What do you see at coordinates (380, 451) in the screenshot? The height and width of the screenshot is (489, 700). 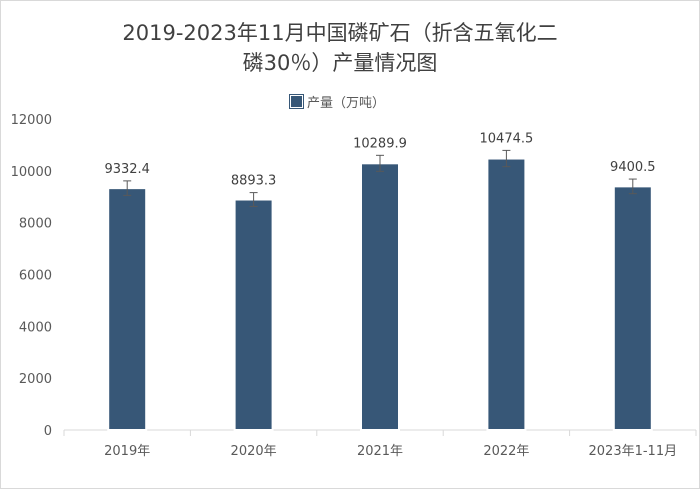 I see `x-tick-label: 2021年` at bounding box center [380, 451].